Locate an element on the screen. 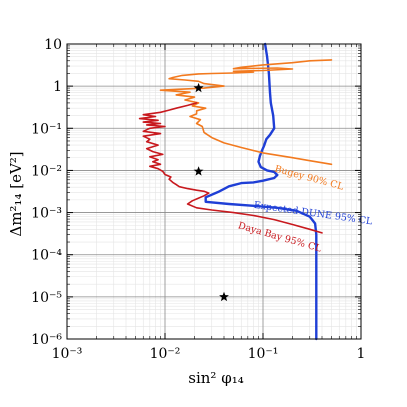  y-tick-labels: 10⁻⁶ 10⁻⁵ 10⁻⁴ 10⁻³ 10⁻² 10⁻¹ 1 10 is located at coordinates (46, 192).